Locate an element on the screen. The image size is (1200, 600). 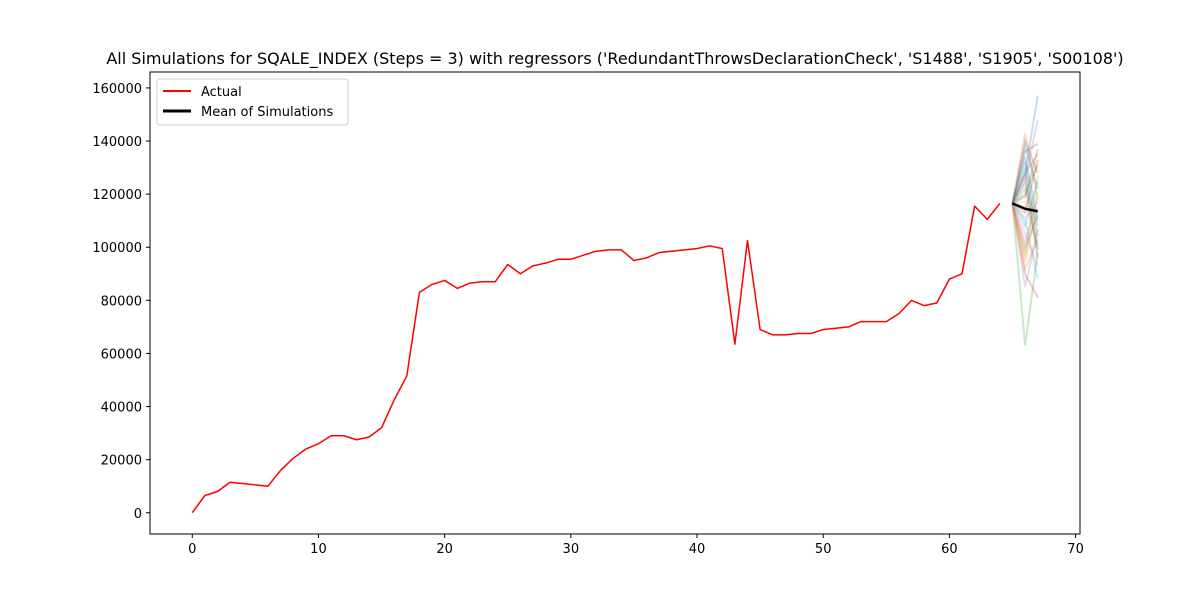
y-tick-label: 160000 is located at coordinates (117, 89).